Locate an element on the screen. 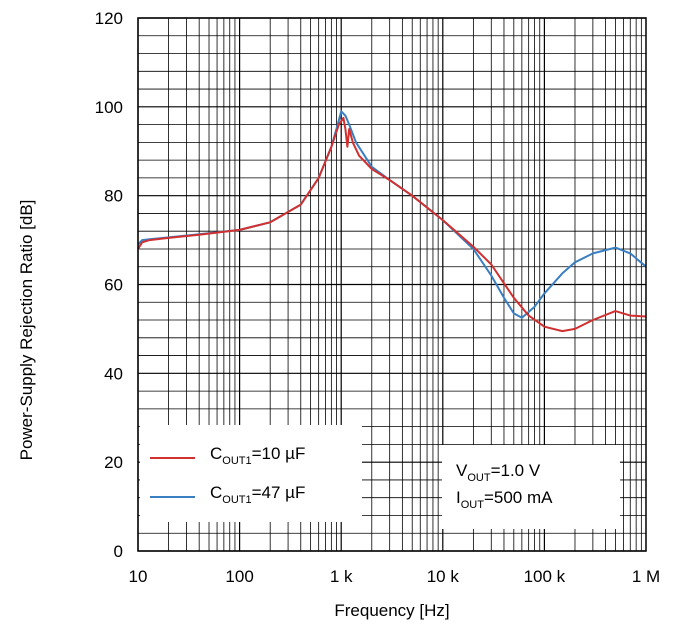 This screenshot has height=632, width=685. x-tick-label: 10 k is located at coordinates (443, 576).